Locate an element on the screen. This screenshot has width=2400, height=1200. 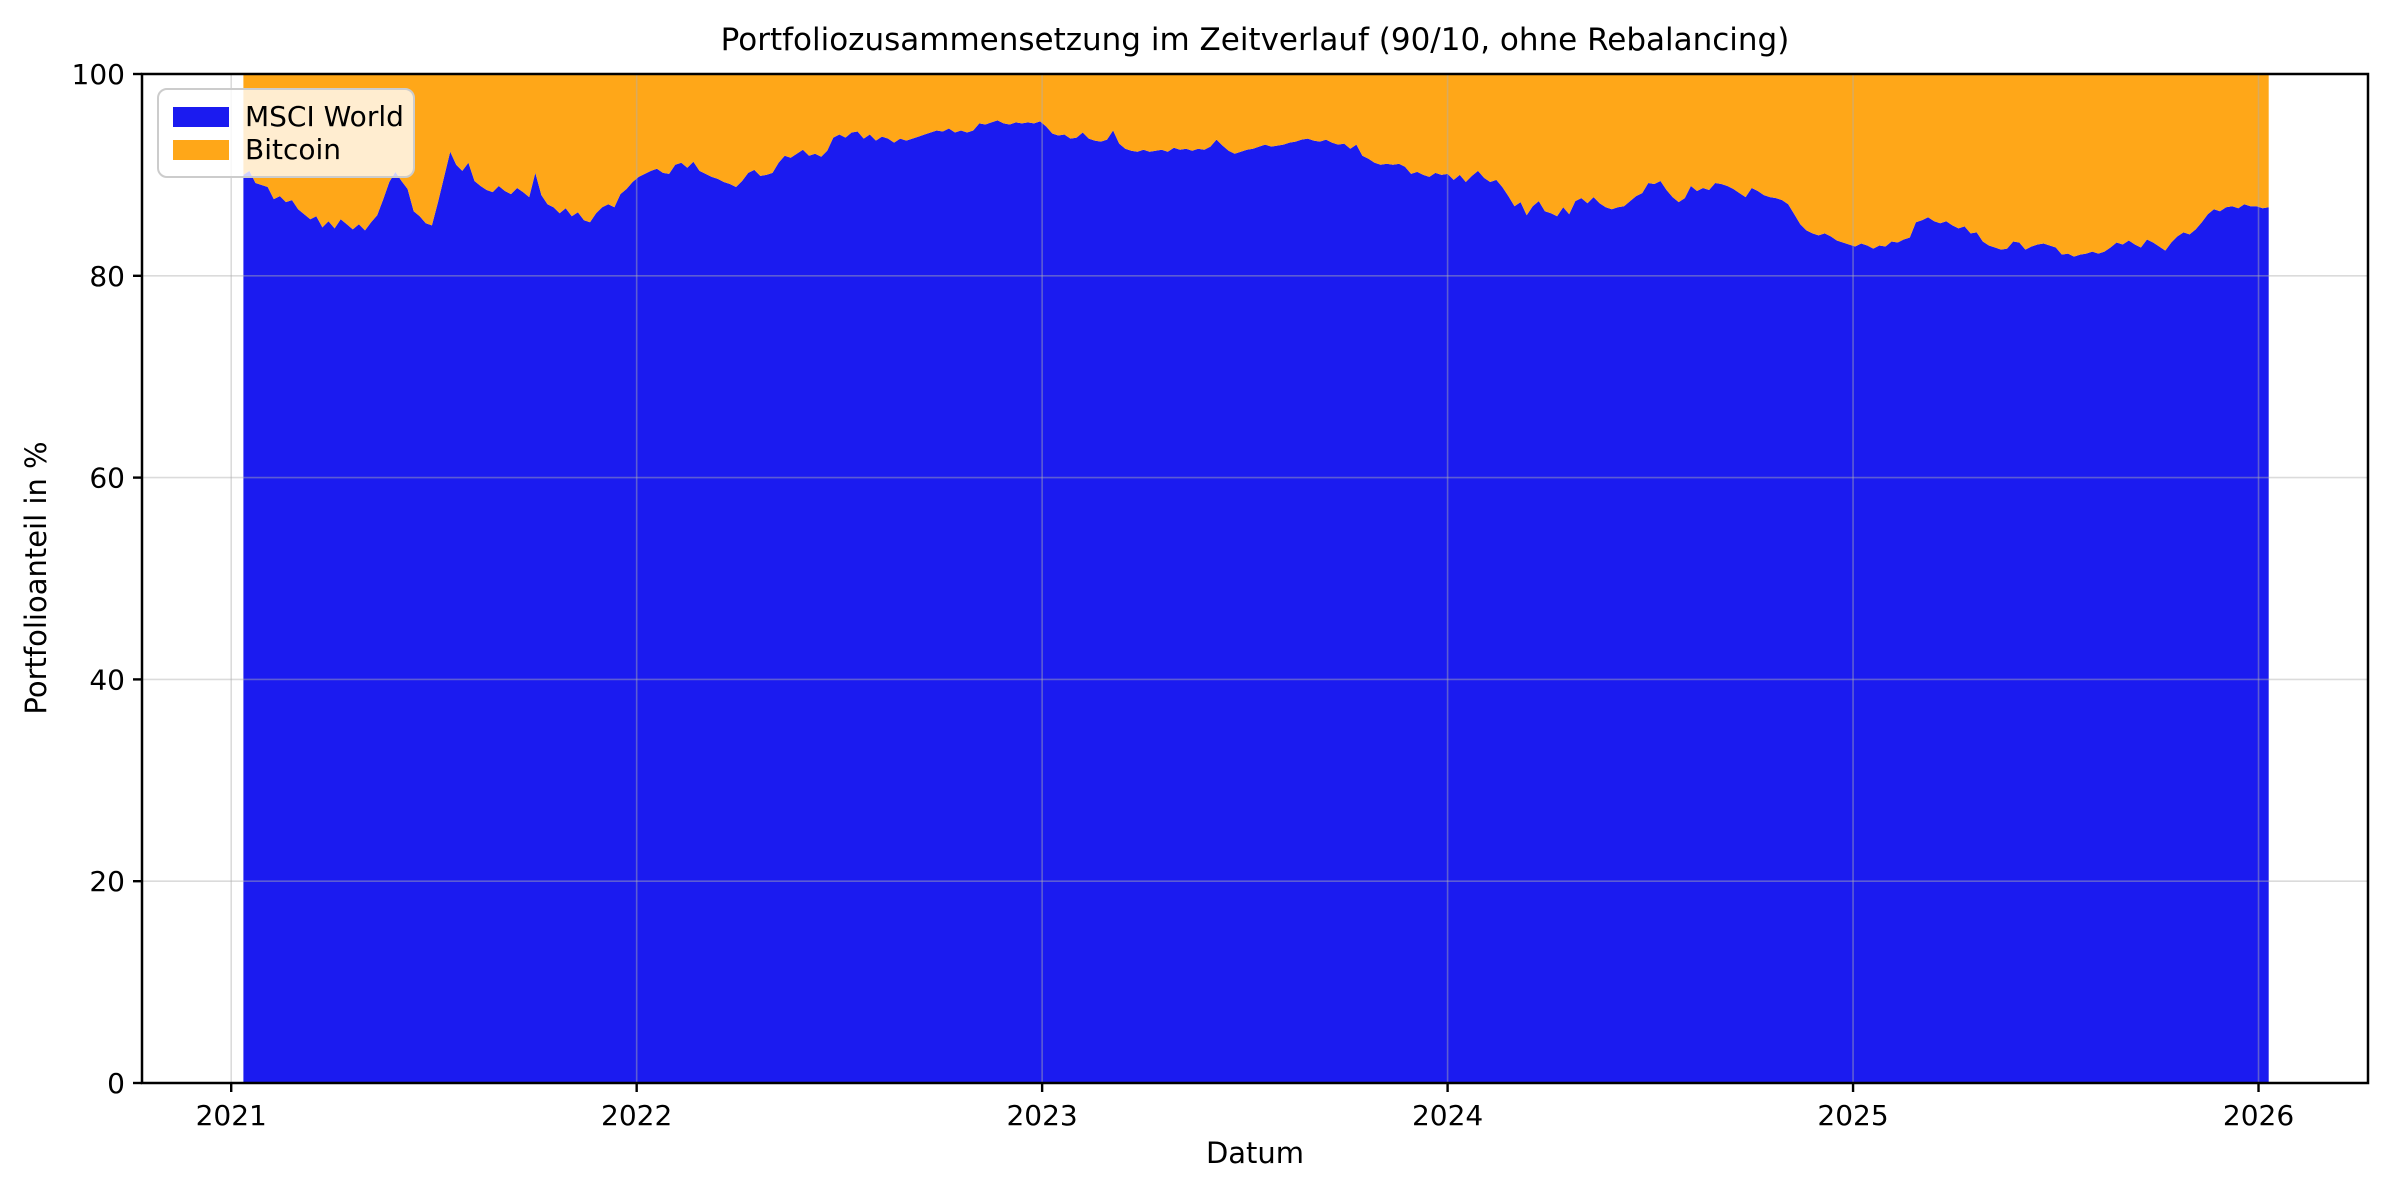
y-axis-tick-label: 0 is located at coordinates (116, 1083).